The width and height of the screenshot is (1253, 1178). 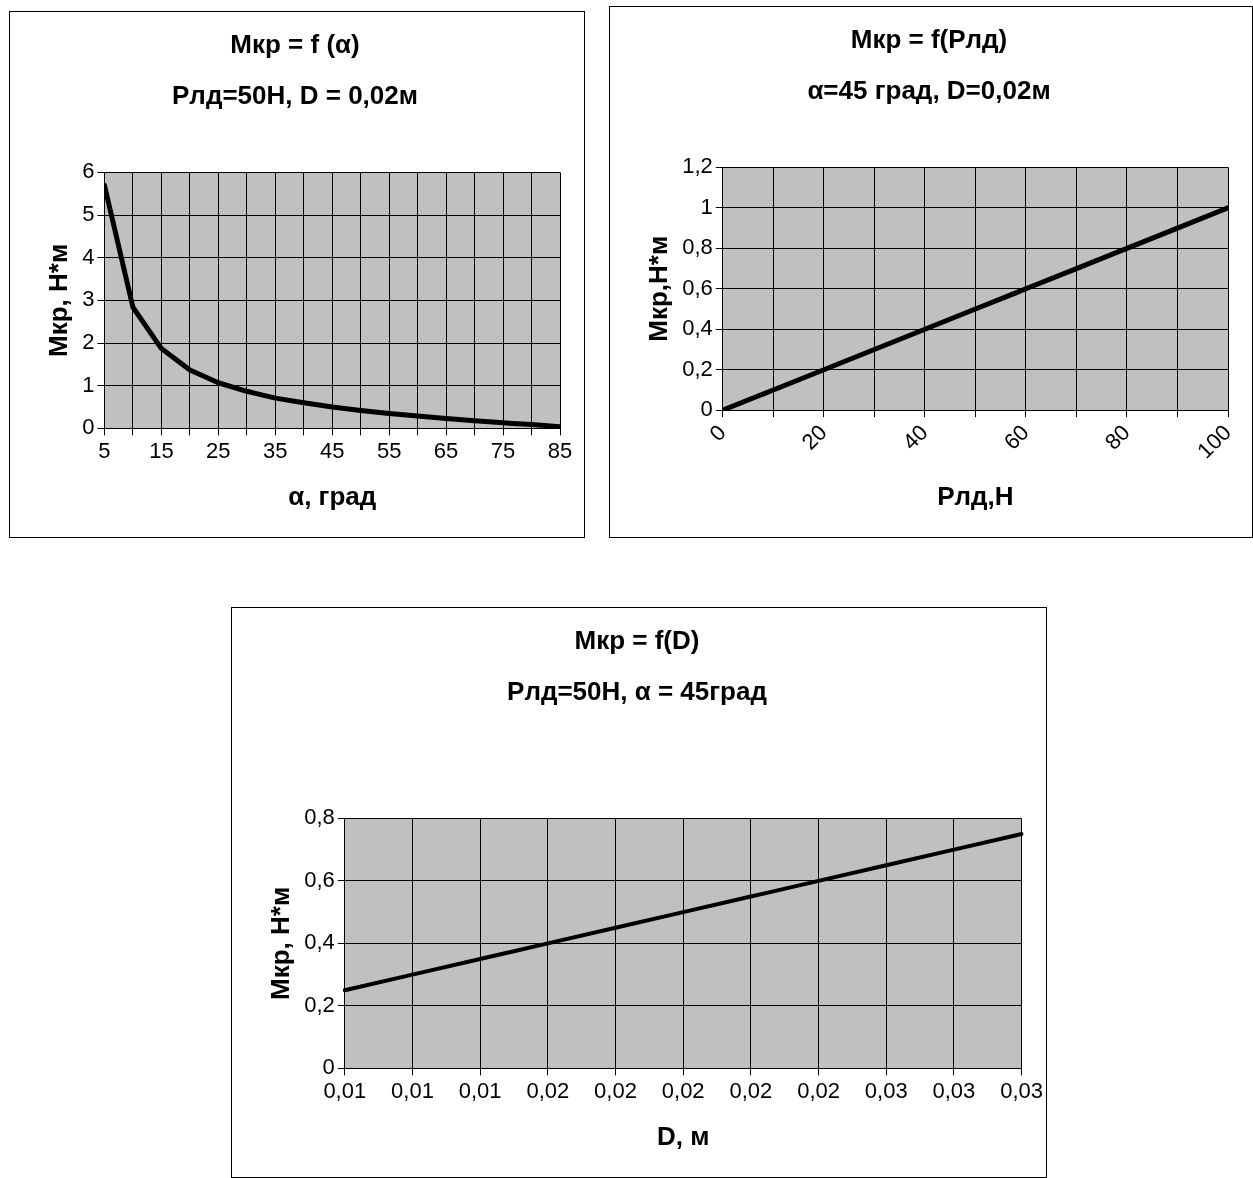 What do you see at coordinates (503, 450) in the screenshot?
I see `x-tick-label: 75` at bounding box center [503, 450].